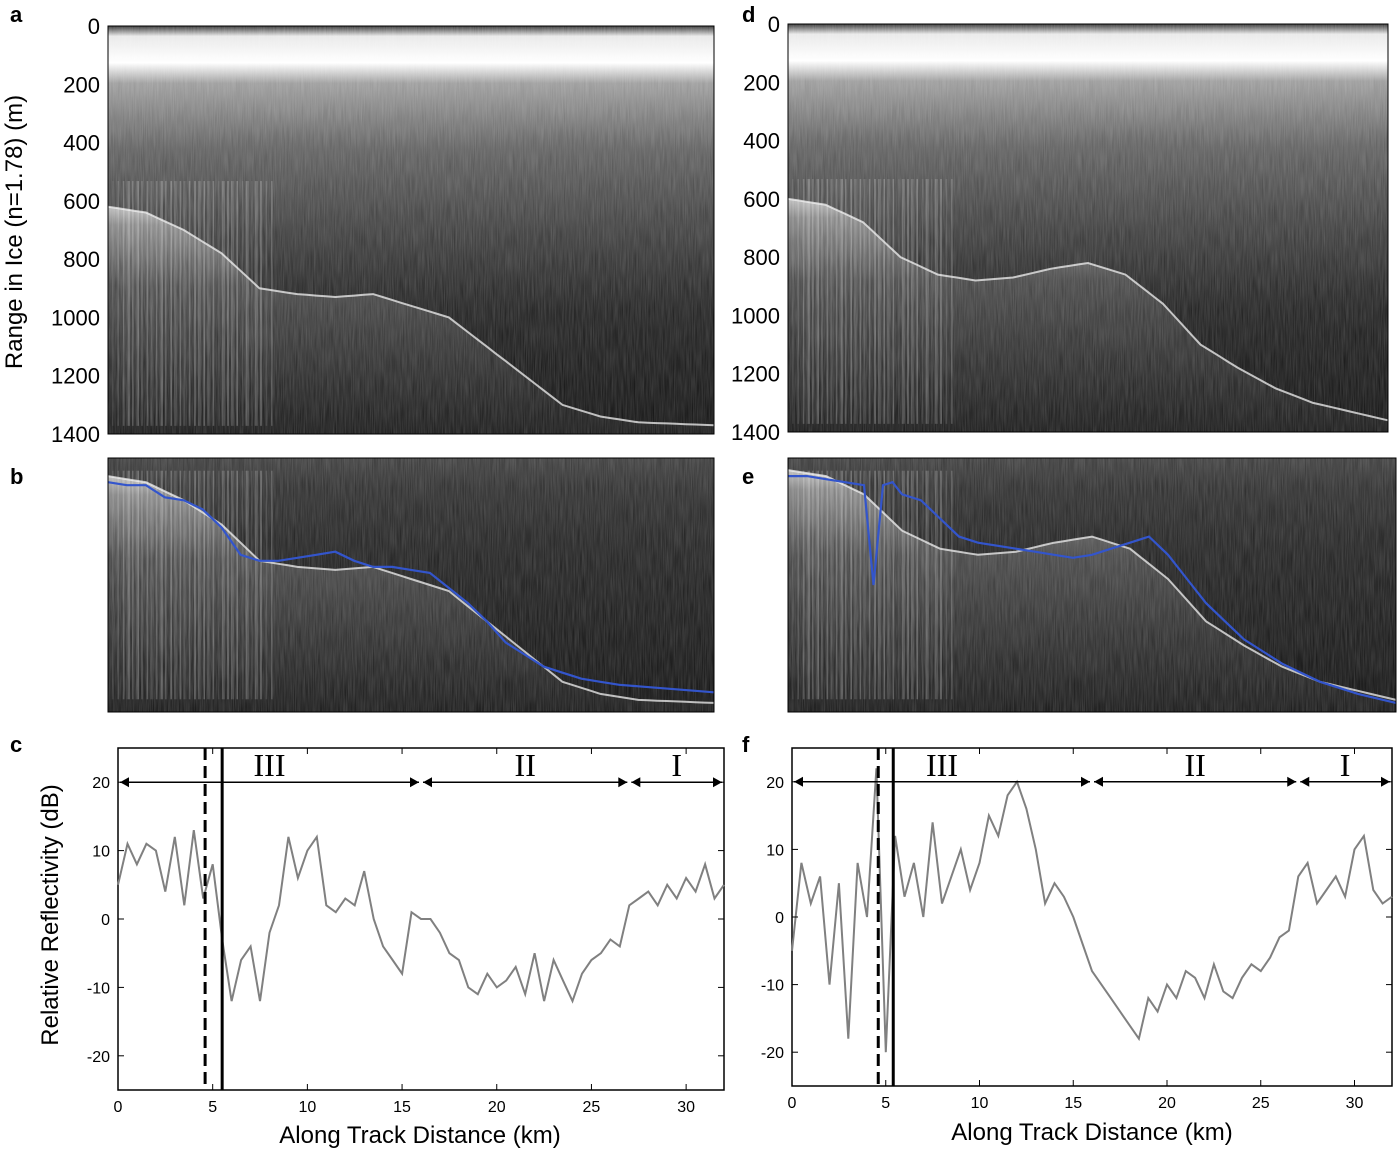  Describe the element at coordinates (1091, 1132) in the screenshot. I see `x-axis-title-f: Along Track Distance (km)` at that location.